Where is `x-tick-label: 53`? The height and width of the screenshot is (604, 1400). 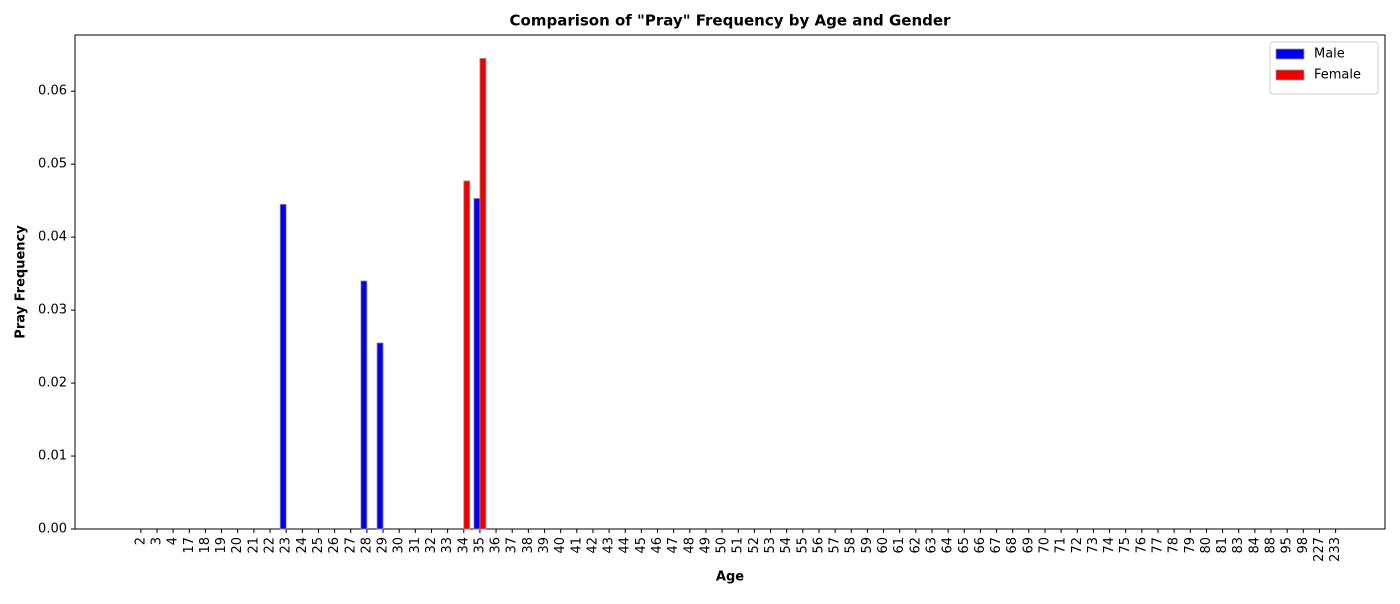 x-tick-label: 53 is located at coordinates (770, 545).